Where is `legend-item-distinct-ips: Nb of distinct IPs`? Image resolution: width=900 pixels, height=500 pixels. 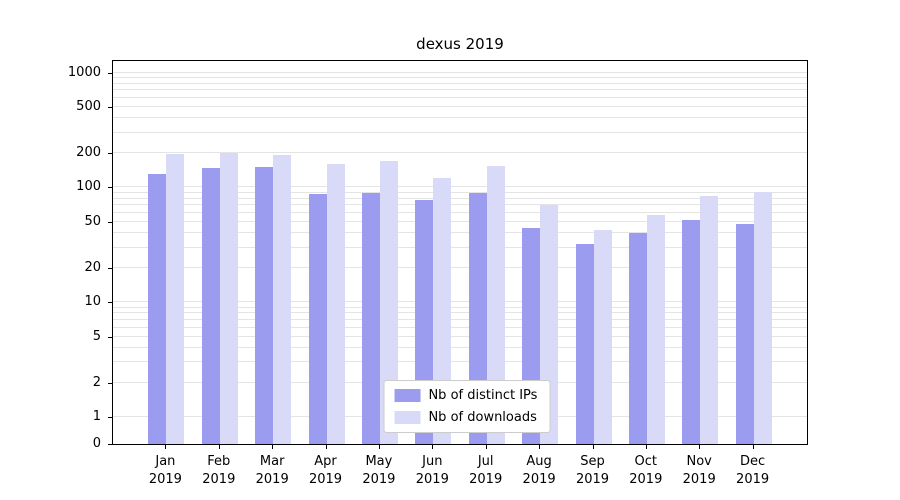
legend-item-distinct-ips: Nb of distinct IPs is located at coordinates (465, 395).